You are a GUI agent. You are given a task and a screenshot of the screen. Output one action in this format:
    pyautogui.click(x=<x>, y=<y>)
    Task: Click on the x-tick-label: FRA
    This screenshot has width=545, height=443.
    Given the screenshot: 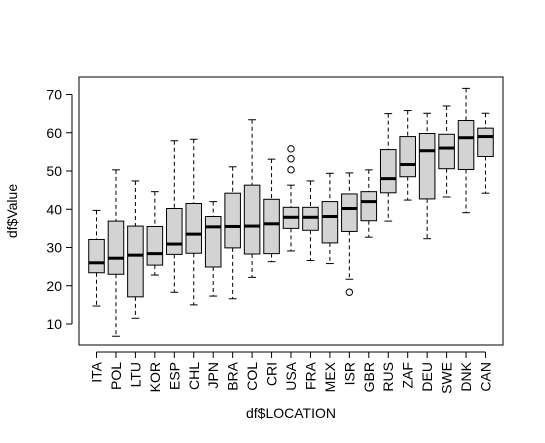 What is the action you would take?
    pyautogui.click(x=310, y=375)
    